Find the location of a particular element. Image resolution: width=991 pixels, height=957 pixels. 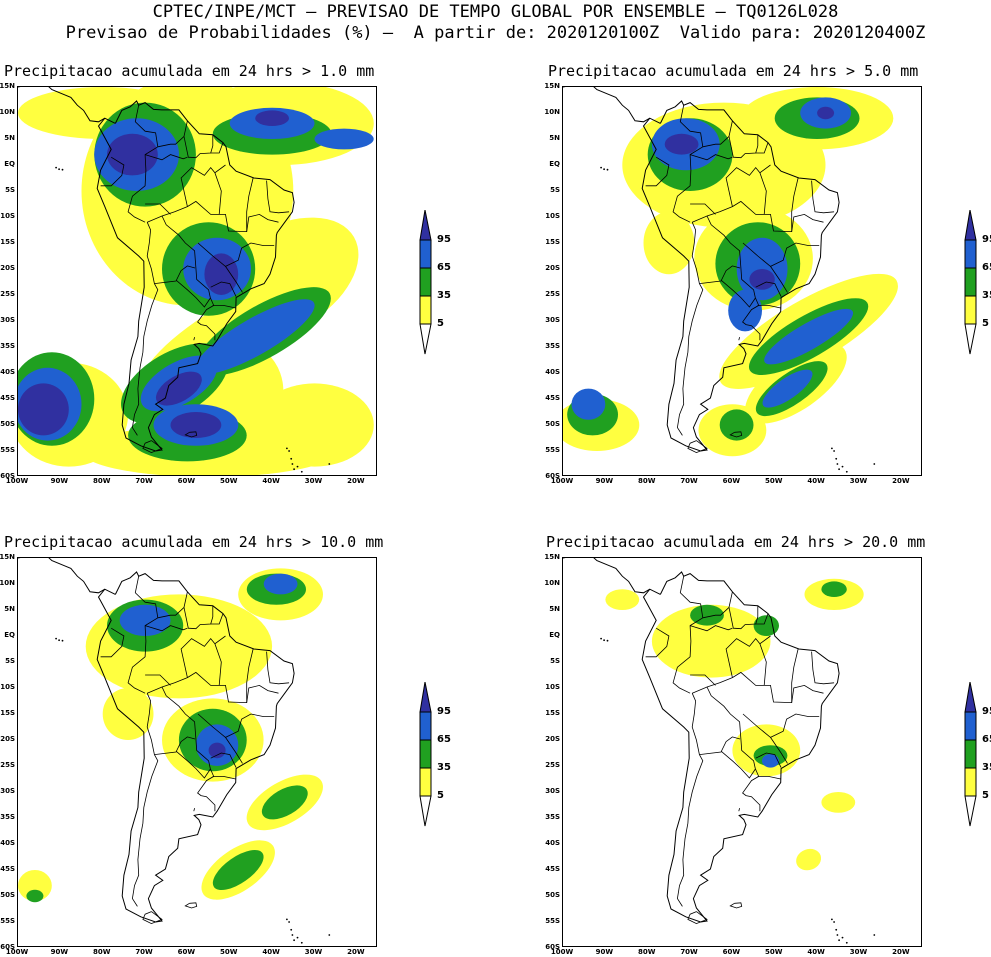

lon-label: 70W is located at coordinates (689, 952).